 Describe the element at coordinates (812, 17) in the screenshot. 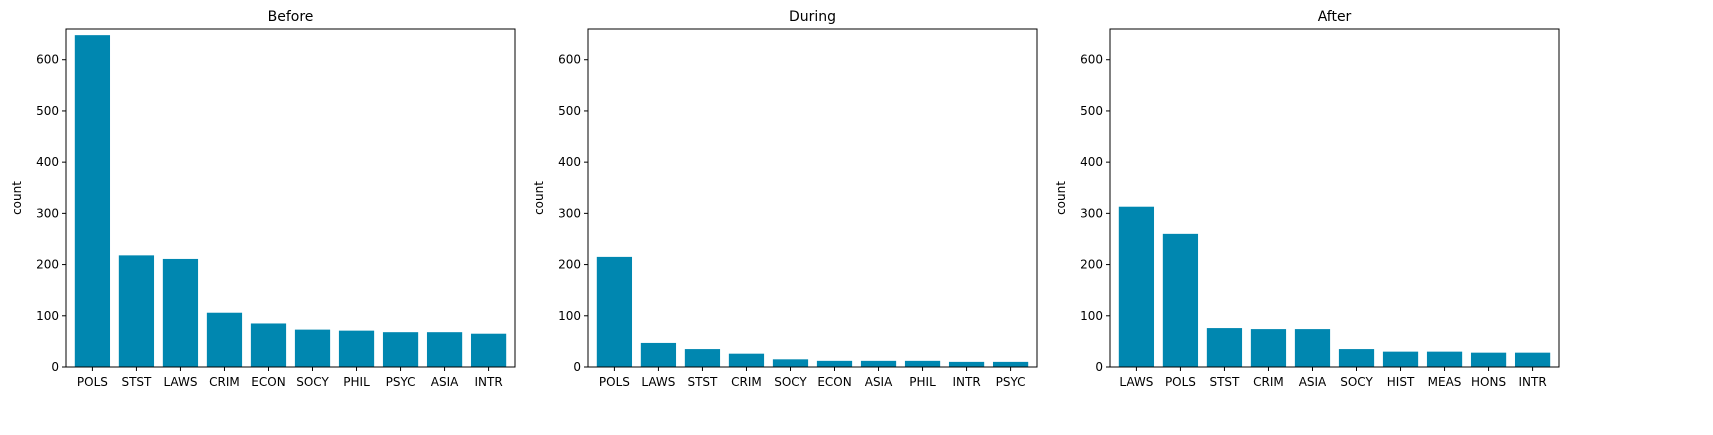

I see `chart-title: During` at that location.